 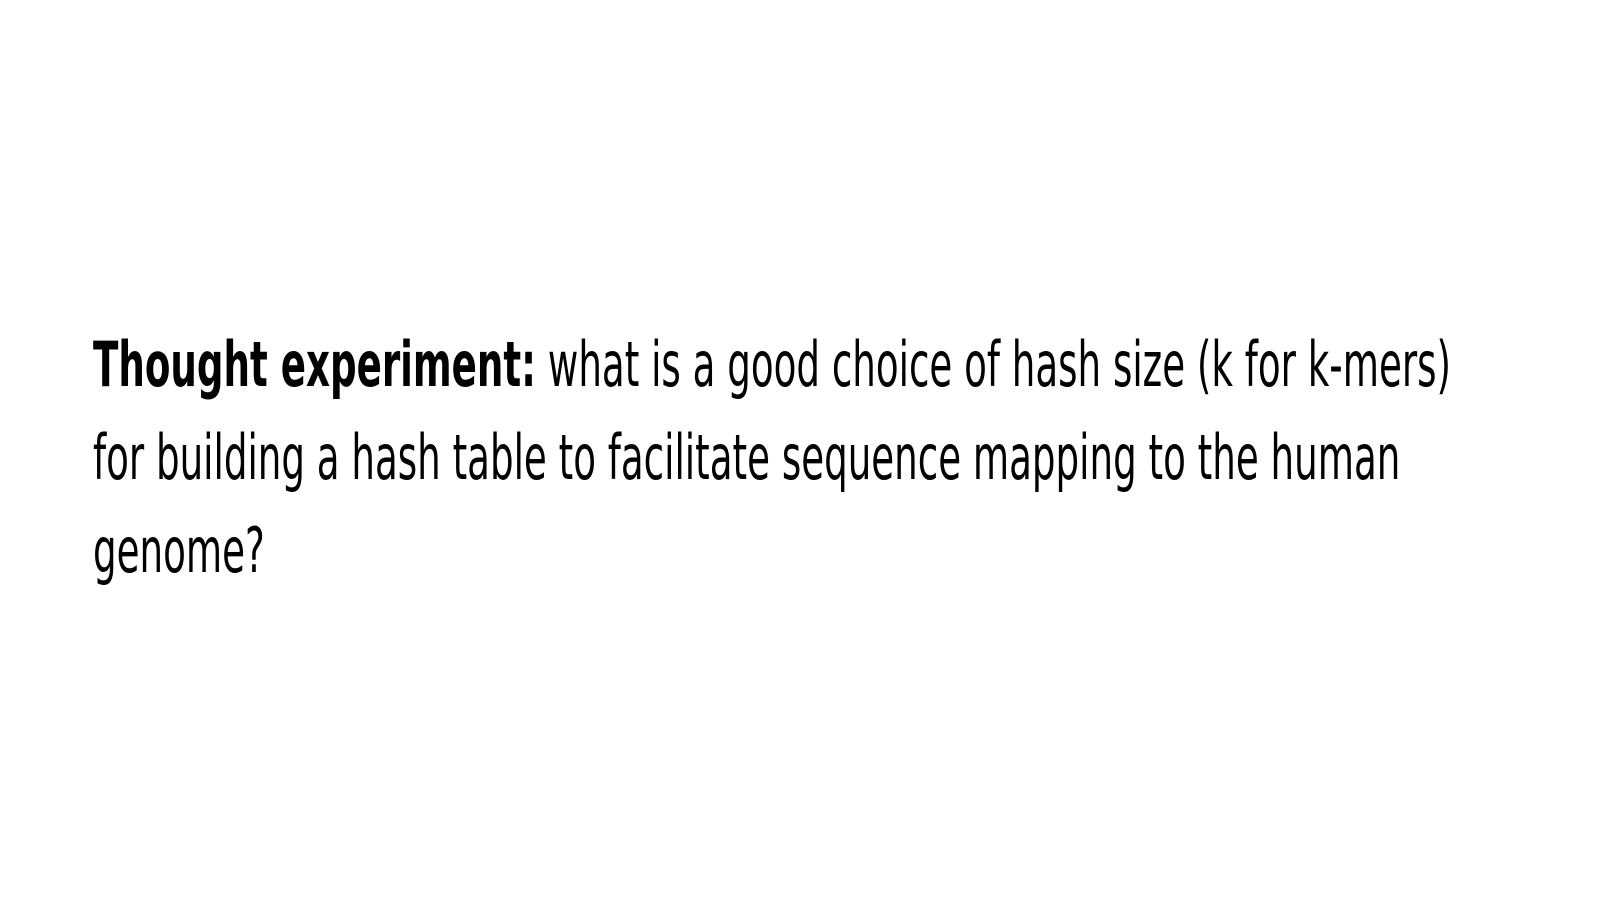 What do you see at coordinates (315, 364) in the screenshot?
I see `thought-experiment-label: Thought experiment:` at bounding box center [315, 364].